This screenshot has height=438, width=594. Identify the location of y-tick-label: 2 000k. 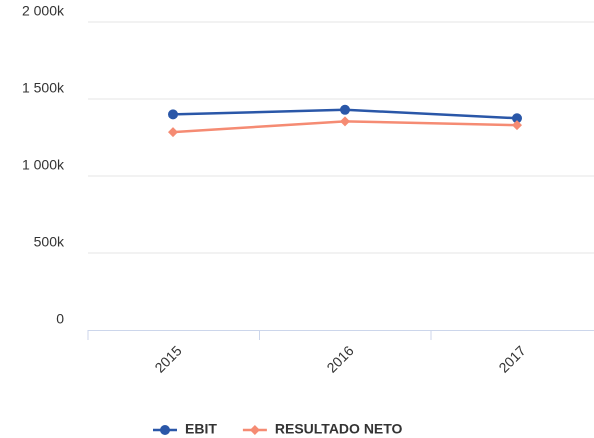
(43, 11).